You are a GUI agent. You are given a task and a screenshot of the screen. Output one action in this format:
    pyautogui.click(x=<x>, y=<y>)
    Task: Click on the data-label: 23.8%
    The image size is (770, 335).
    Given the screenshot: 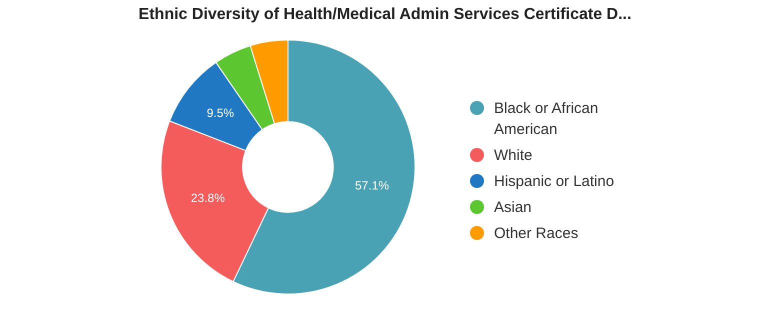 What is the action you would take?
    pyautogui.click(x=208, y=198)
    